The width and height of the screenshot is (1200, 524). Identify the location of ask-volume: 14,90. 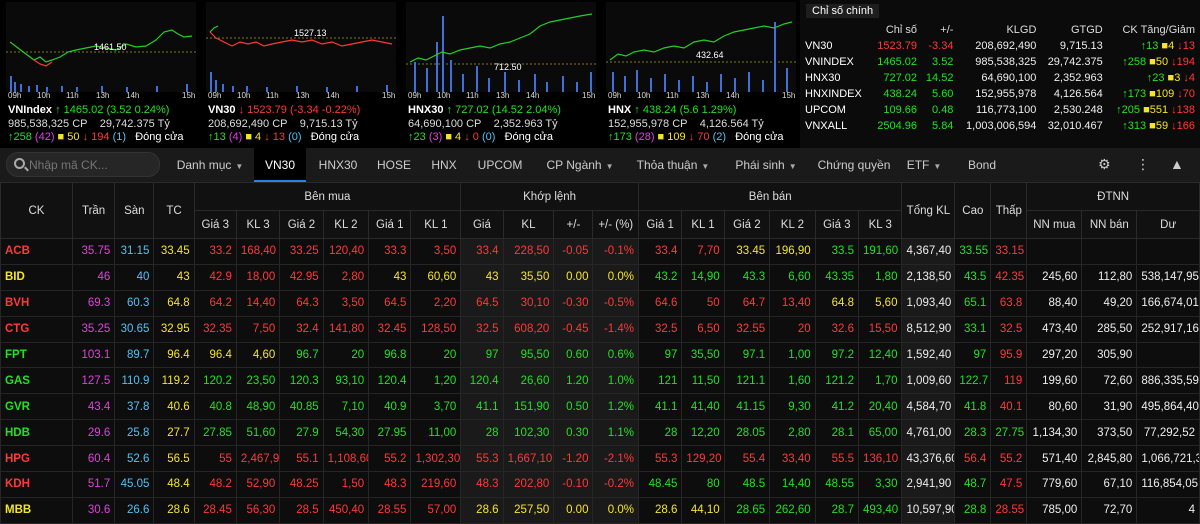
(703, 277).